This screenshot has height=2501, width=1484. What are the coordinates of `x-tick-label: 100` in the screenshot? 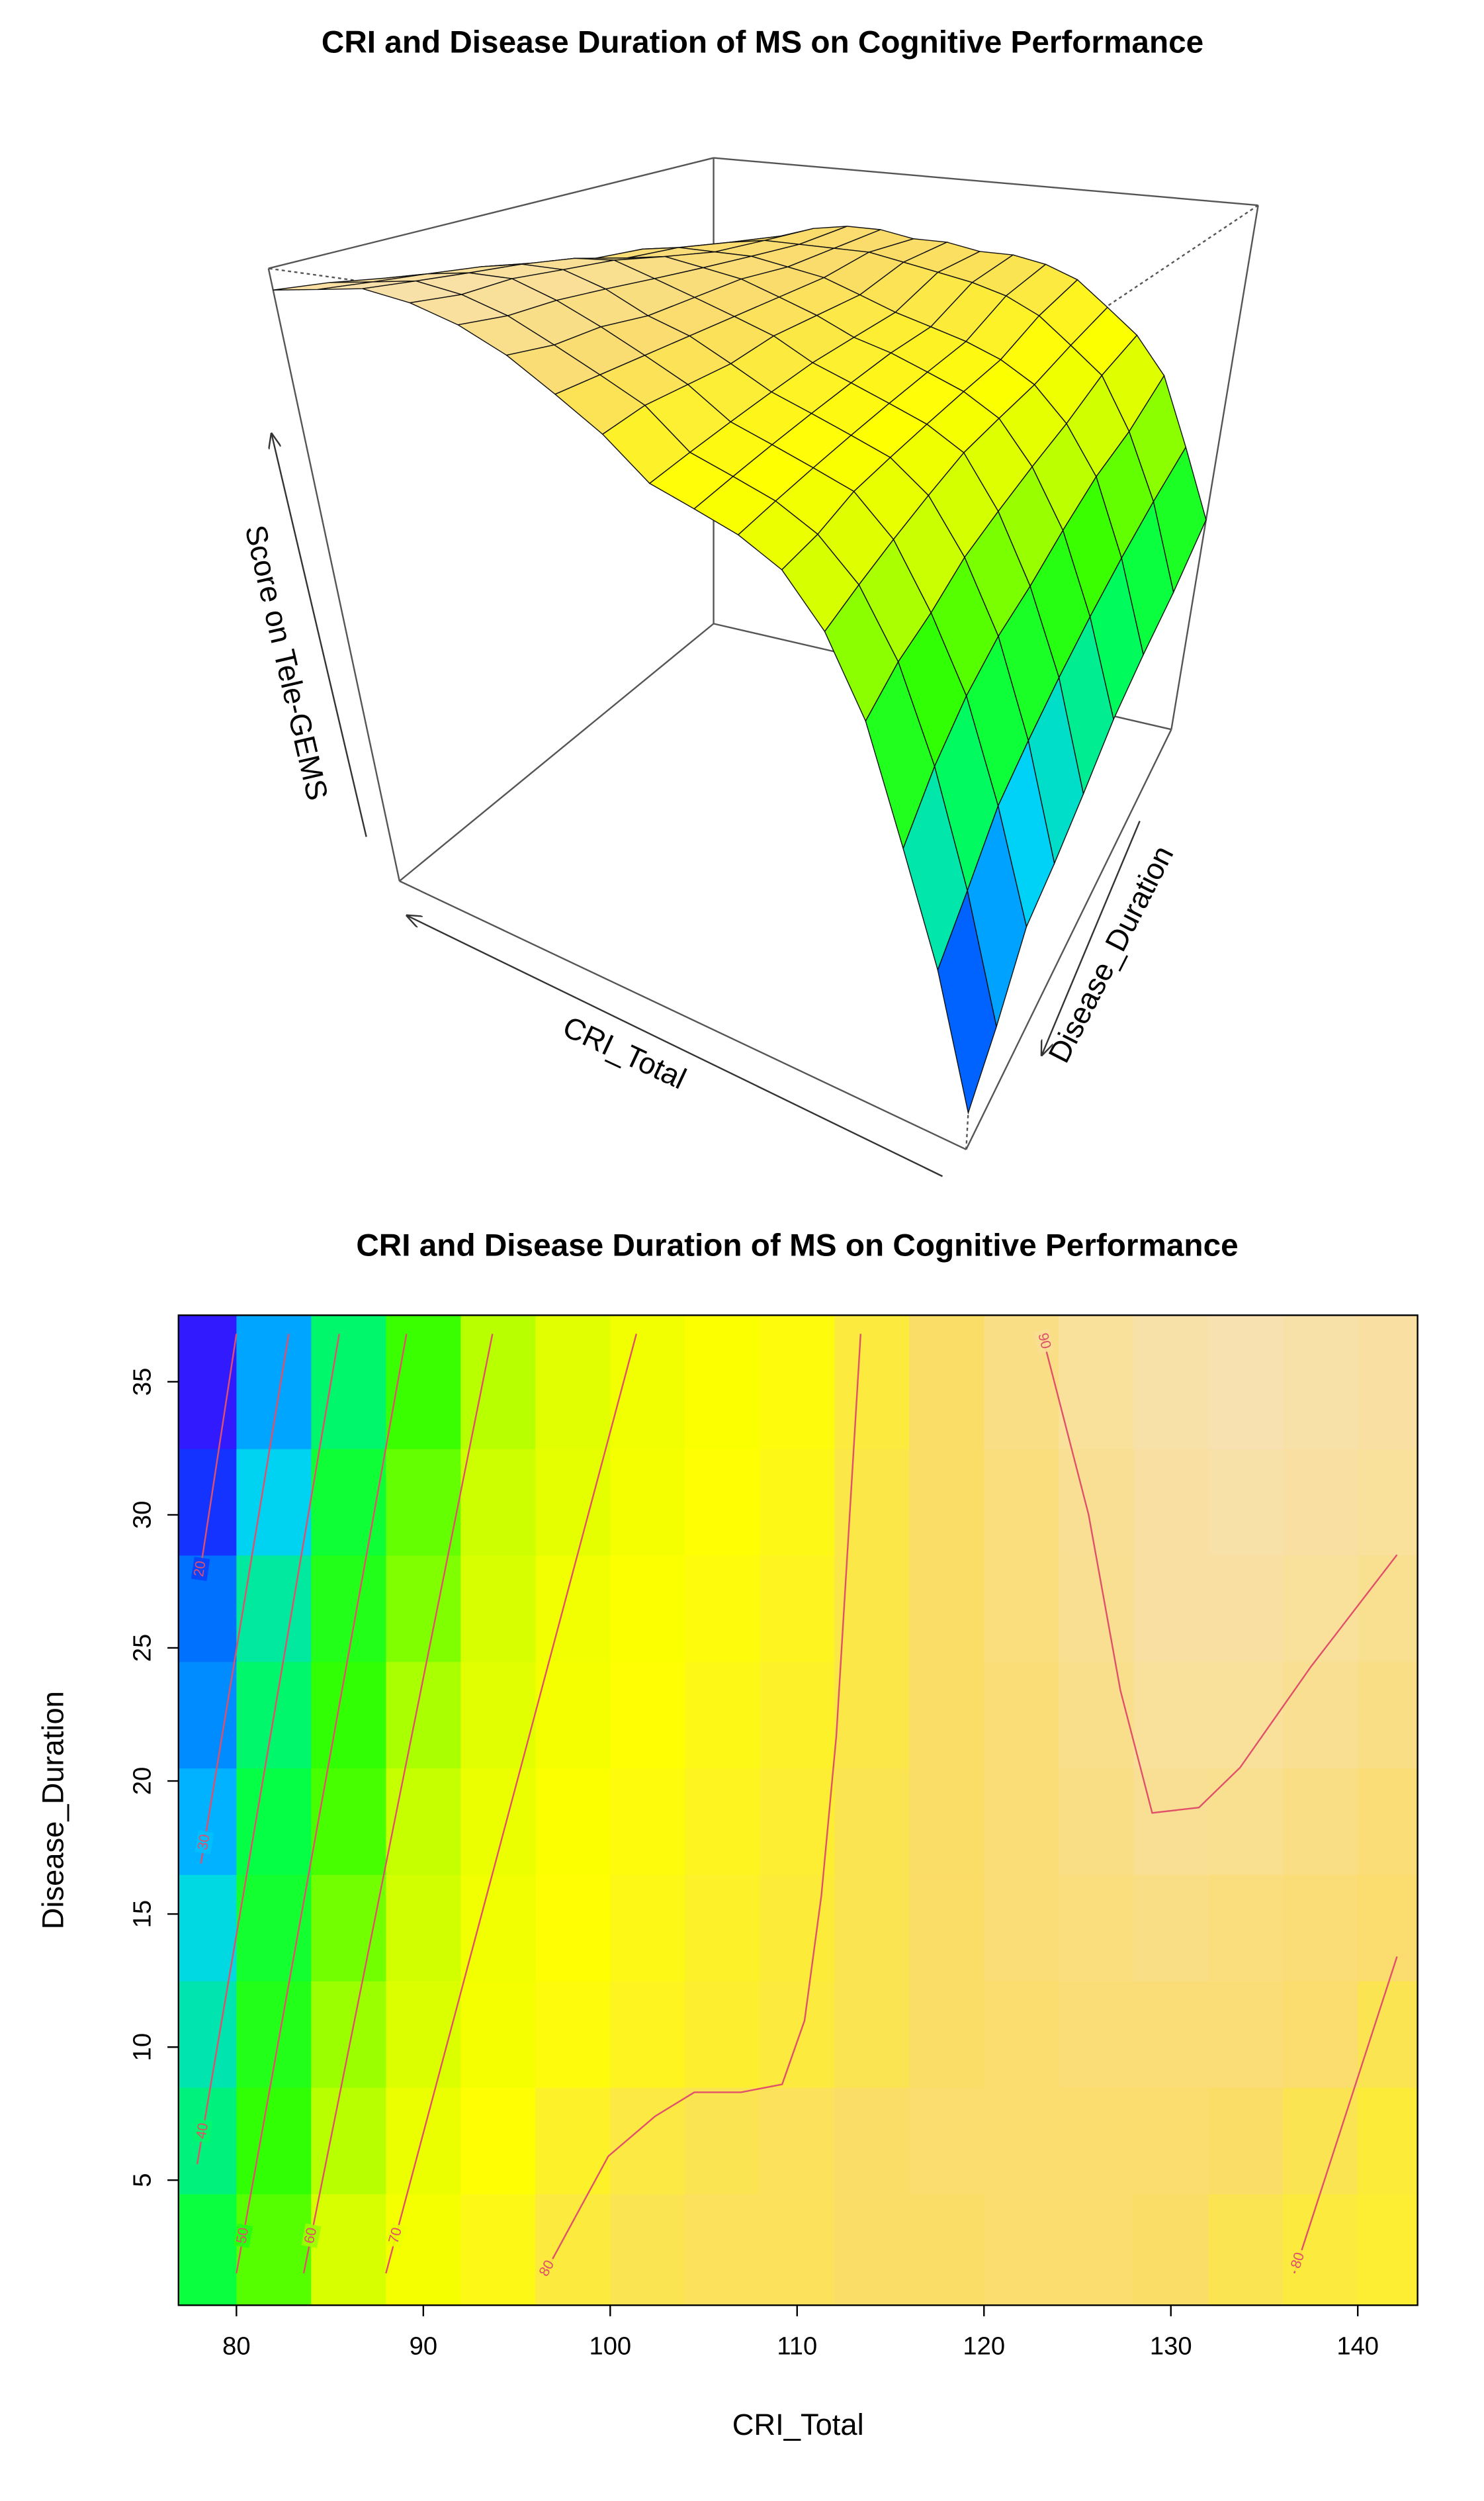 It's located at (610, 2346).